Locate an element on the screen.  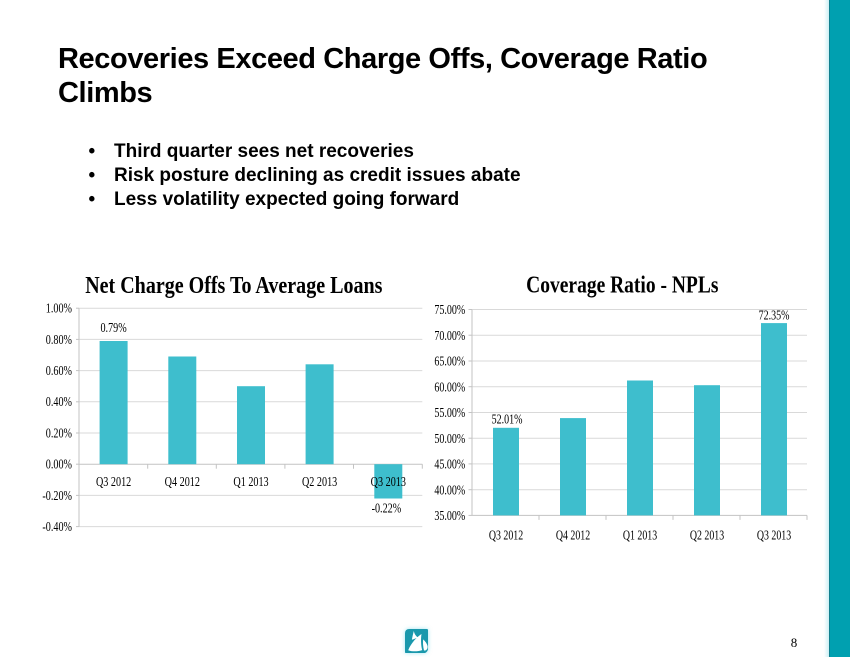
svg-text: 65.00% is located at coordinates (449, 361).